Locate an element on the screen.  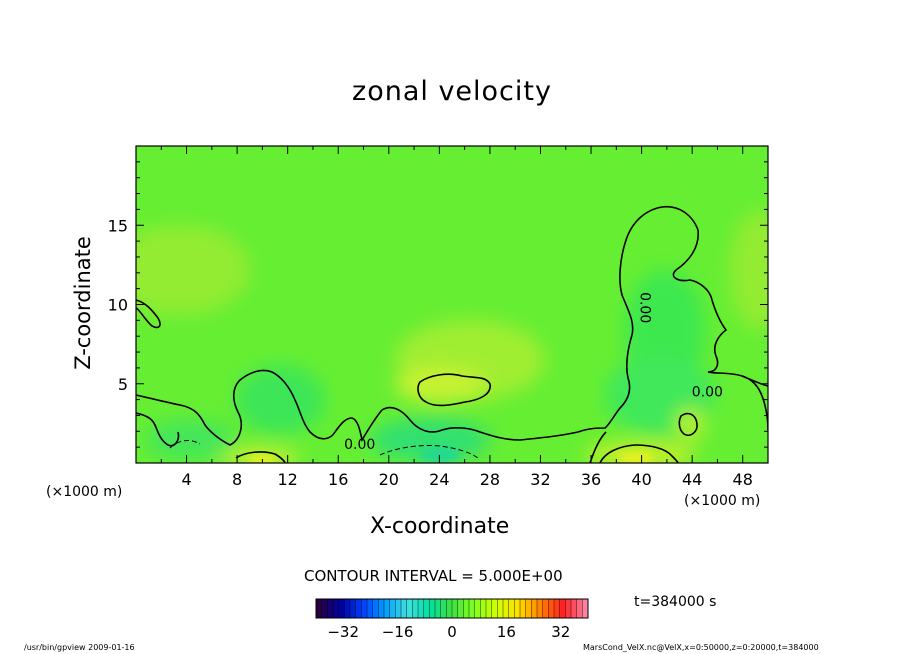
y-tick-label: 10 is located at coordinates (118, 305).